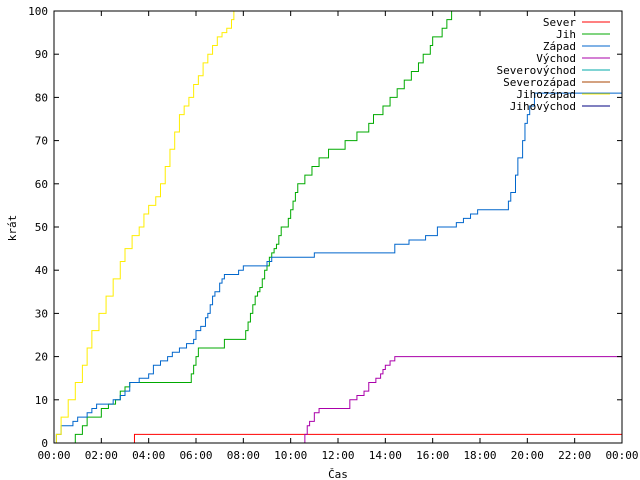 Image resolution: width=640 pixels, height=480 pixels. What do you see at coordinates (41, 227) in the screenshot?
I see `y-tick-label: 50` at bounding box center [41, 227].